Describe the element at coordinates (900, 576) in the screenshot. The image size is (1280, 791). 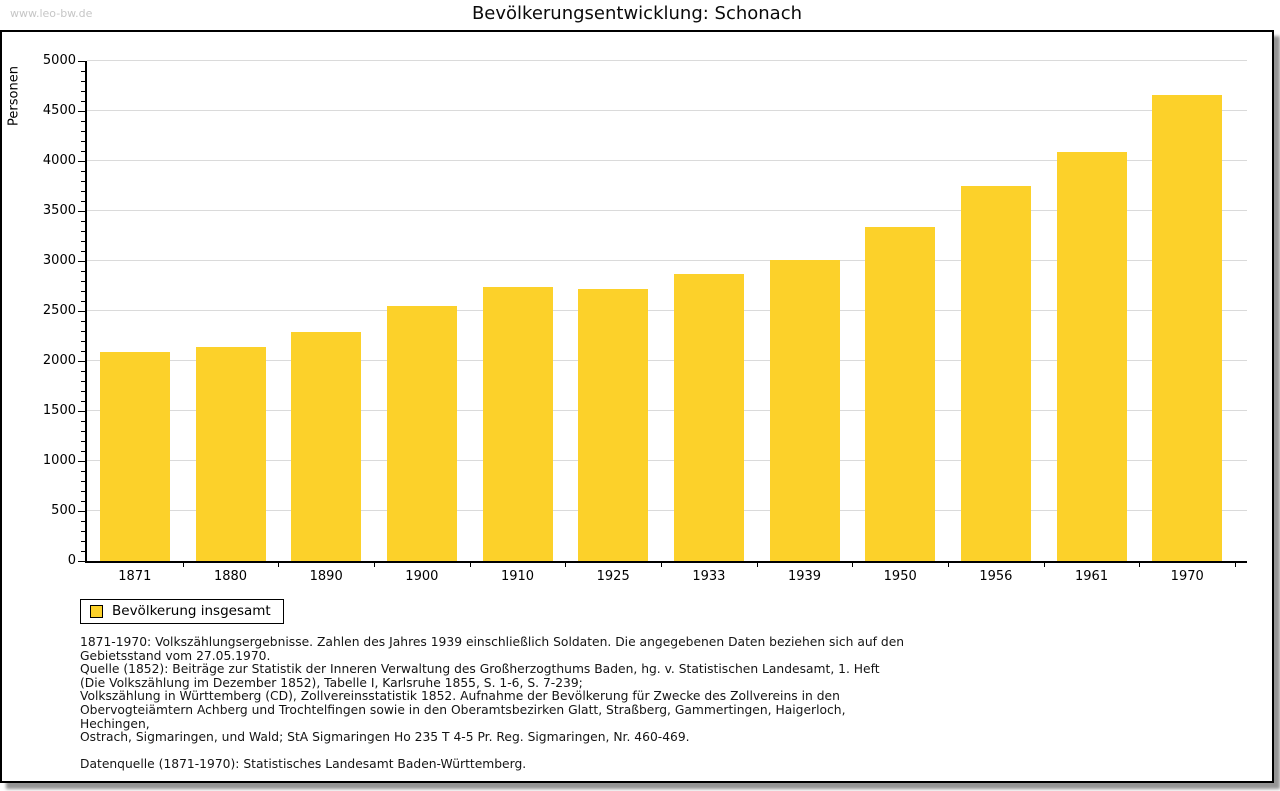
I see `x-tick-label: 1950` at that location.